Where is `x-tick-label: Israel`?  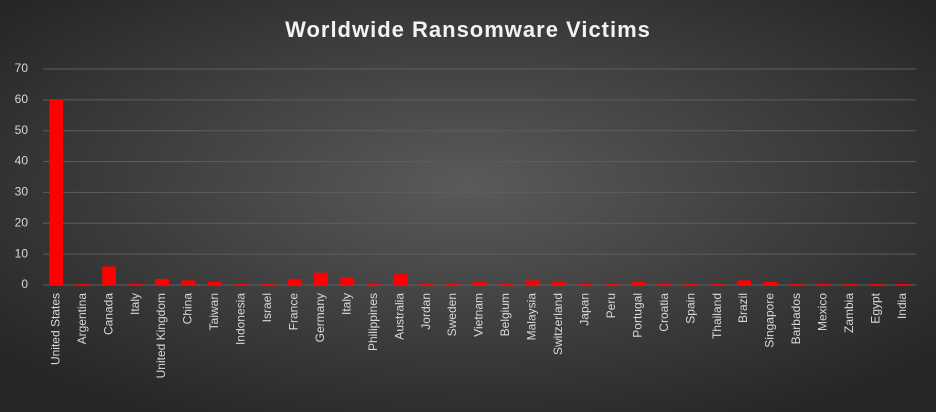 x-tick-label: Israel is located at coordinates (267, 307).